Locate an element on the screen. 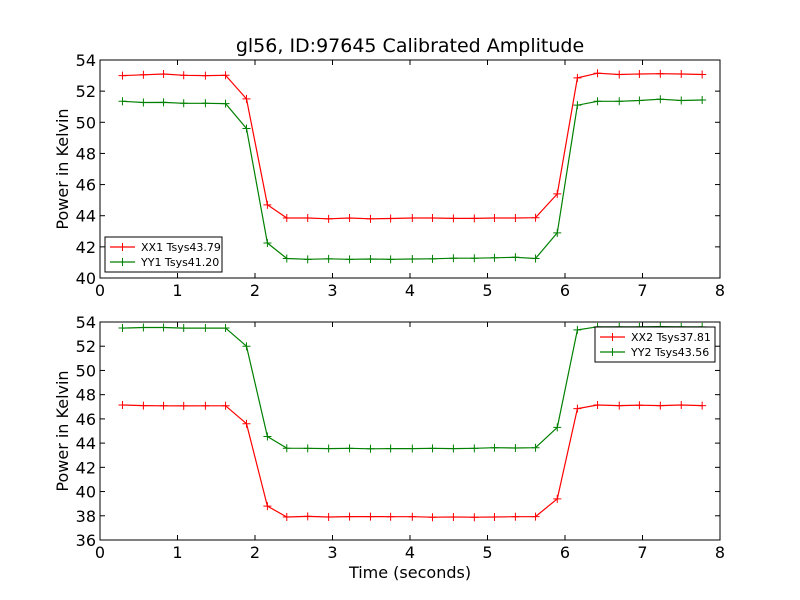 The width and height of the screenshot is (800, 600). bottom-x-tick-label: 1 is located at coordinates (177, 552).